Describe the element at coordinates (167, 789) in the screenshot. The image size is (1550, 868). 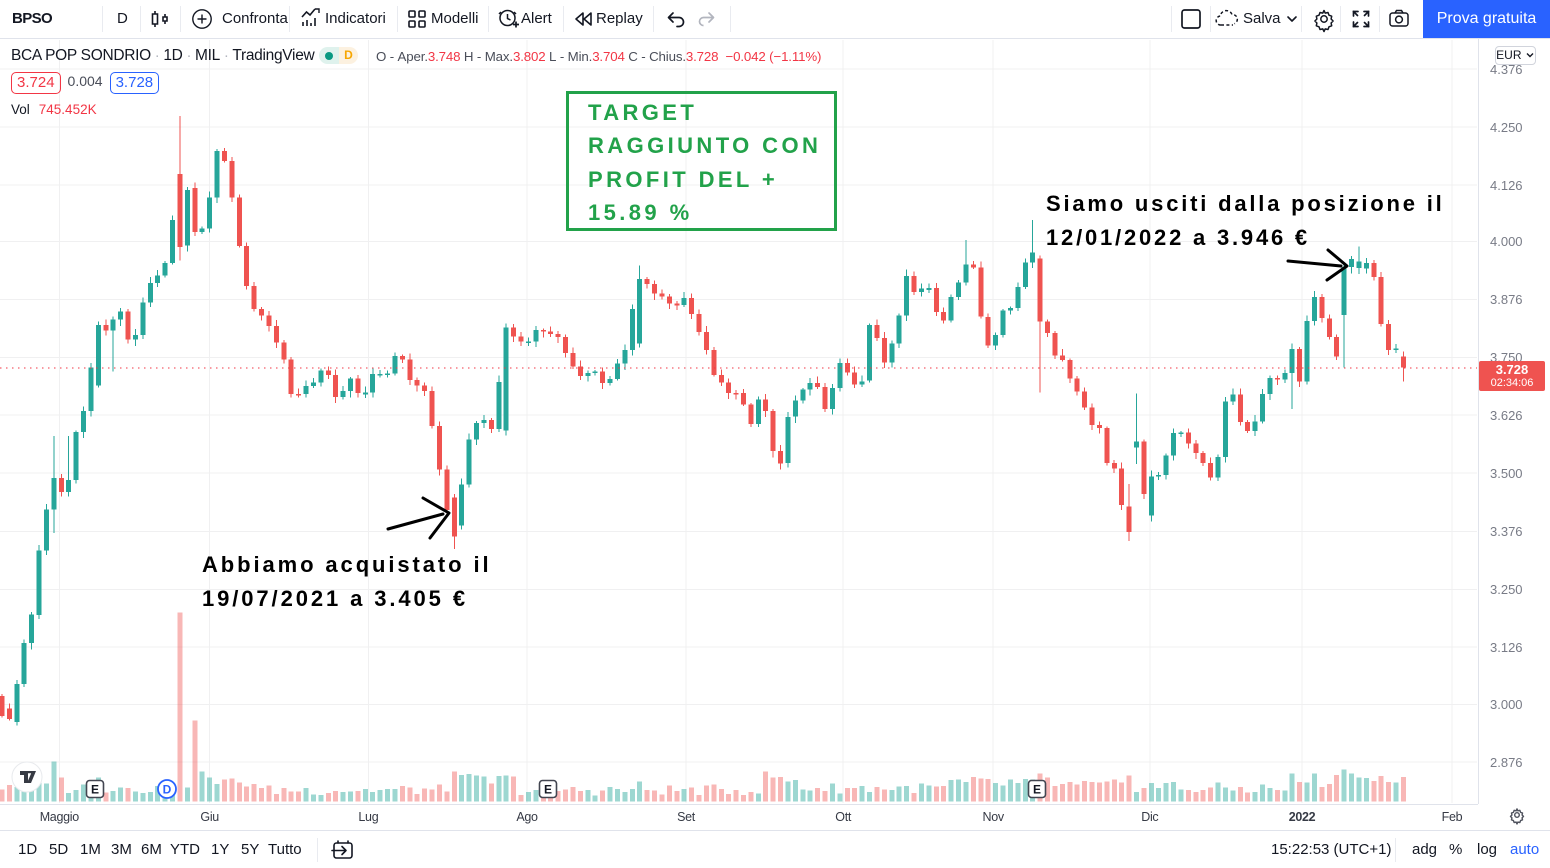
I see `svg-text: D` at that location.